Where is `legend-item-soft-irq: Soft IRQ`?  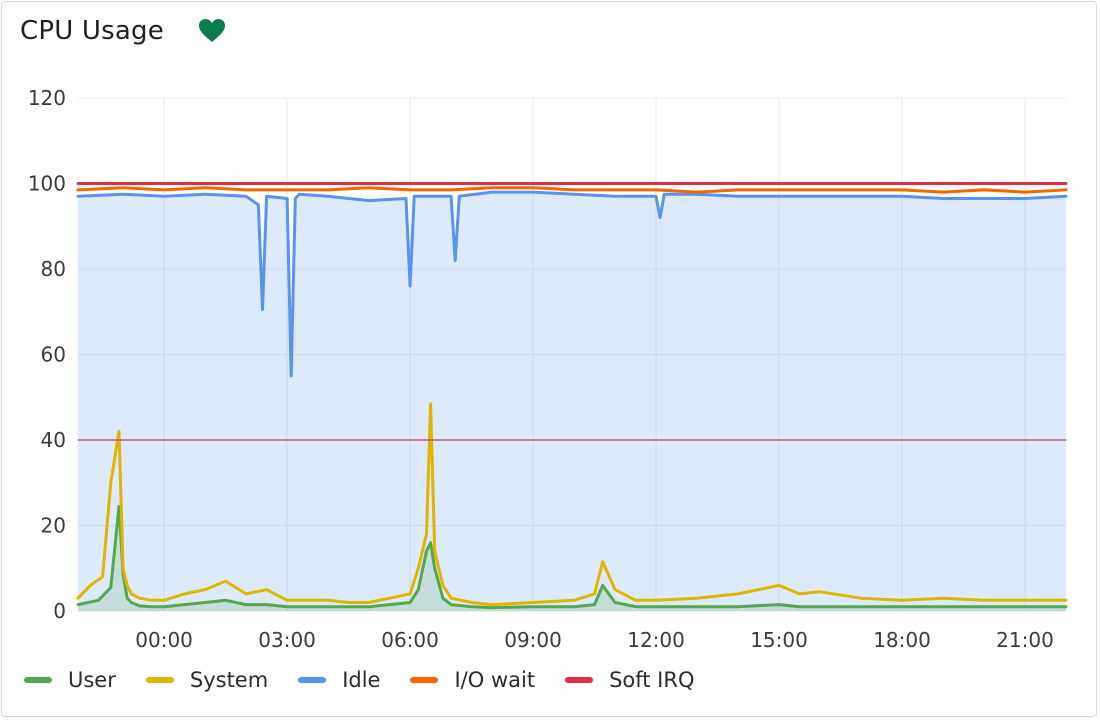
legend-item-soft-irq: Soft IRQ is located at coordinates (630, 680).